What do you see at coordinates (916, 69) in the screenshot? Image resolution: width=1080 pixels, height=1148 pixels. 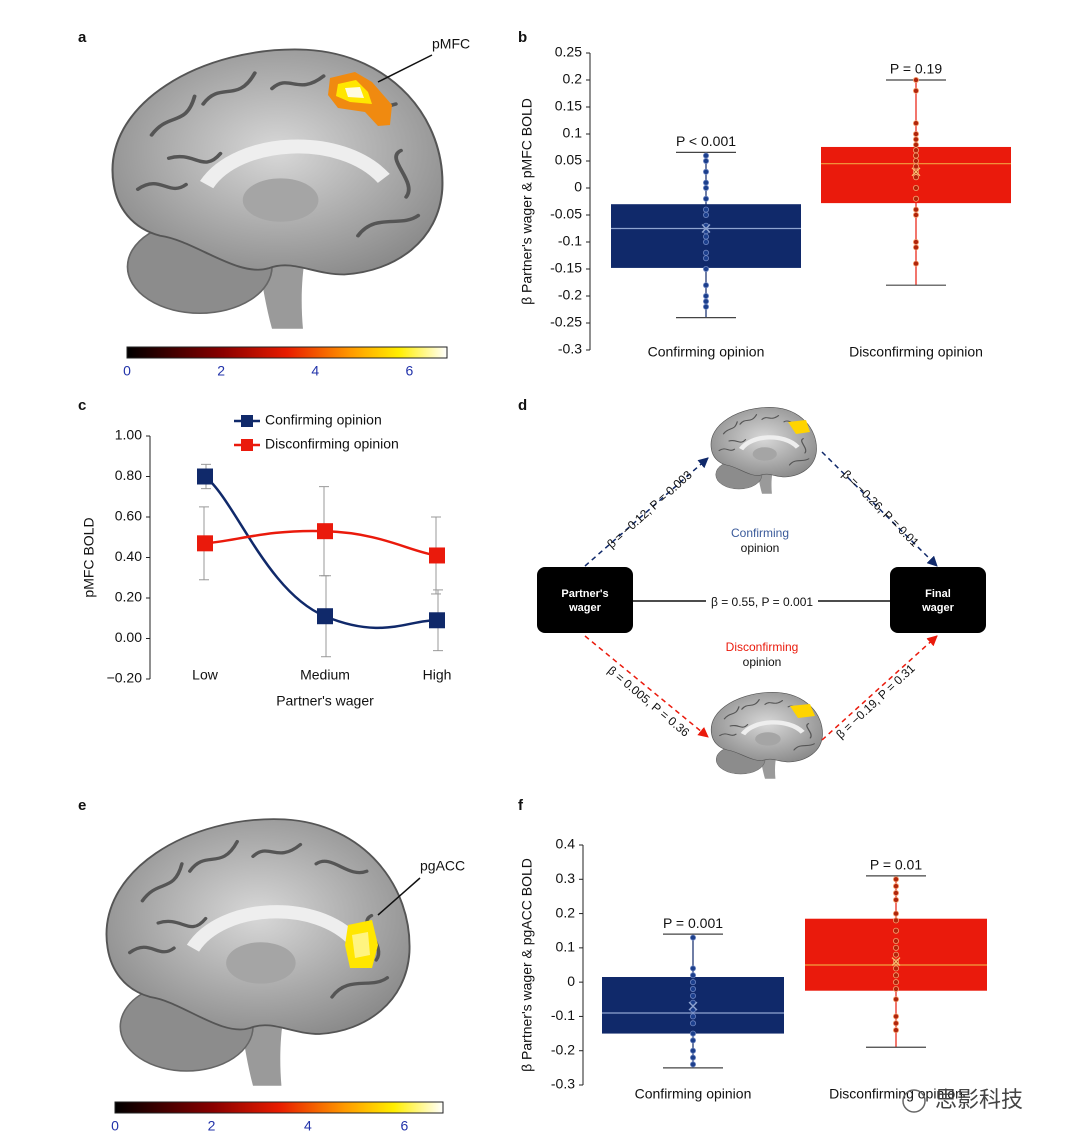 I see `annotation: P = 0.19` at bounding box center [916, 69].